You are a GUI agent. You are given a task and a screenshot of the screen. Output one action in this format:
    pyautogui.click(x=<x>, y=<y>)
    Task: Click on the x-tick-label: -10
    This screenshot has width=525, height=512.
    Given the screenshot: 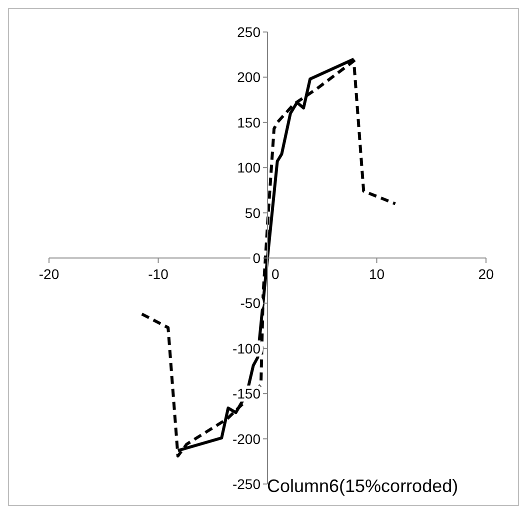 What is the action you would take?
    pyautogui.click(x=158, y=274)
    